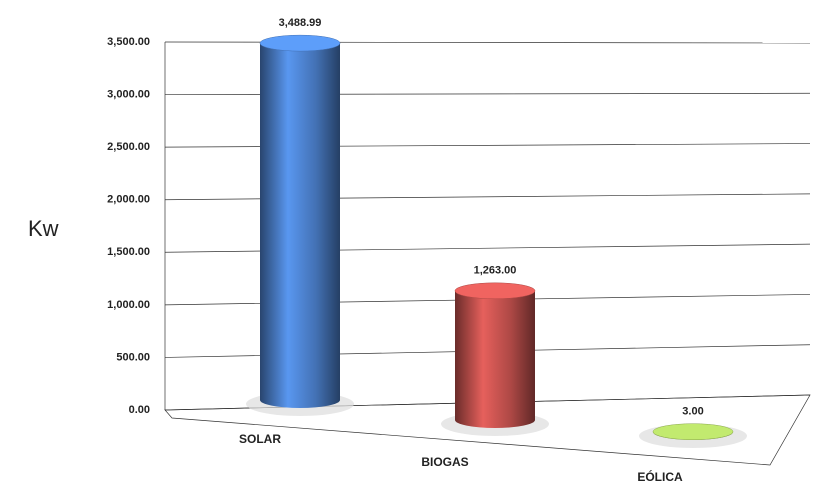  Describe the element at coordinates (444, 462) in the screenshot. I see `x-tick-label: BIOGAS` at that location.